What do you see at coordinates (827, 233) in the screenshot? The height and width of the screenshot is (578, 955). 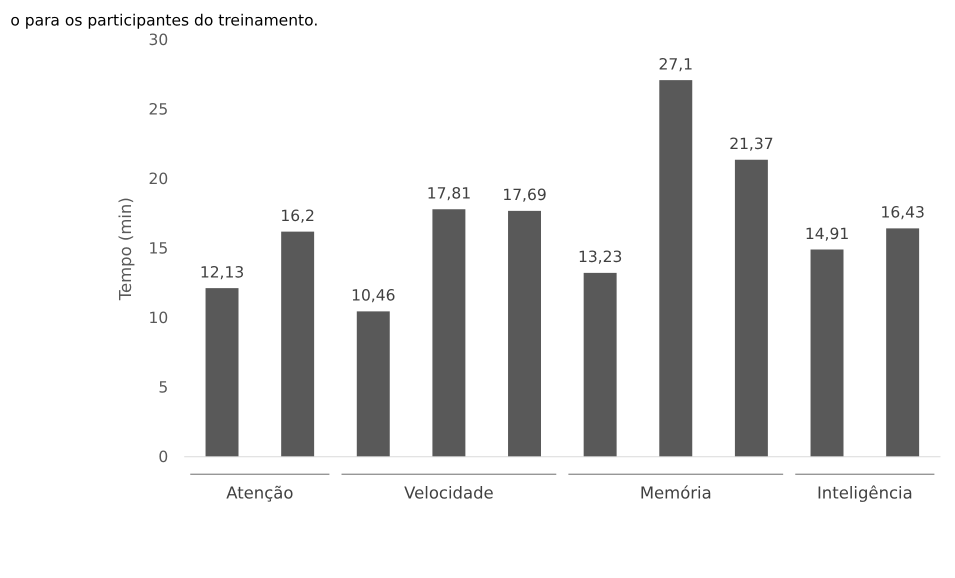 I see `data-label: 14,91` at bounding box center [827, 233].